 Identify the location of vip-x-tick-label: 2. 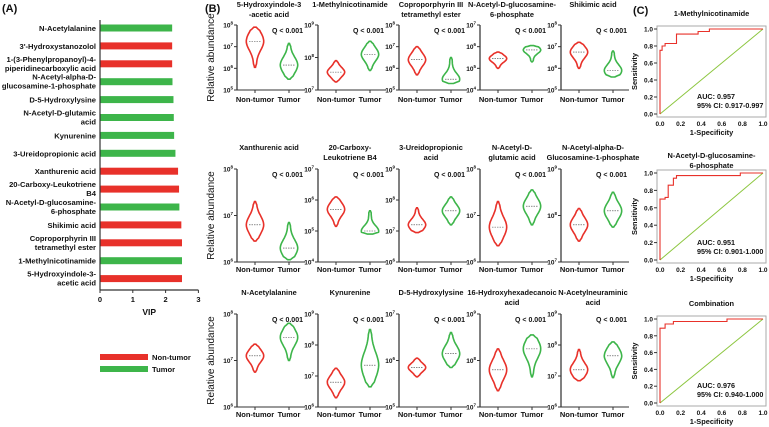
(166, 299).